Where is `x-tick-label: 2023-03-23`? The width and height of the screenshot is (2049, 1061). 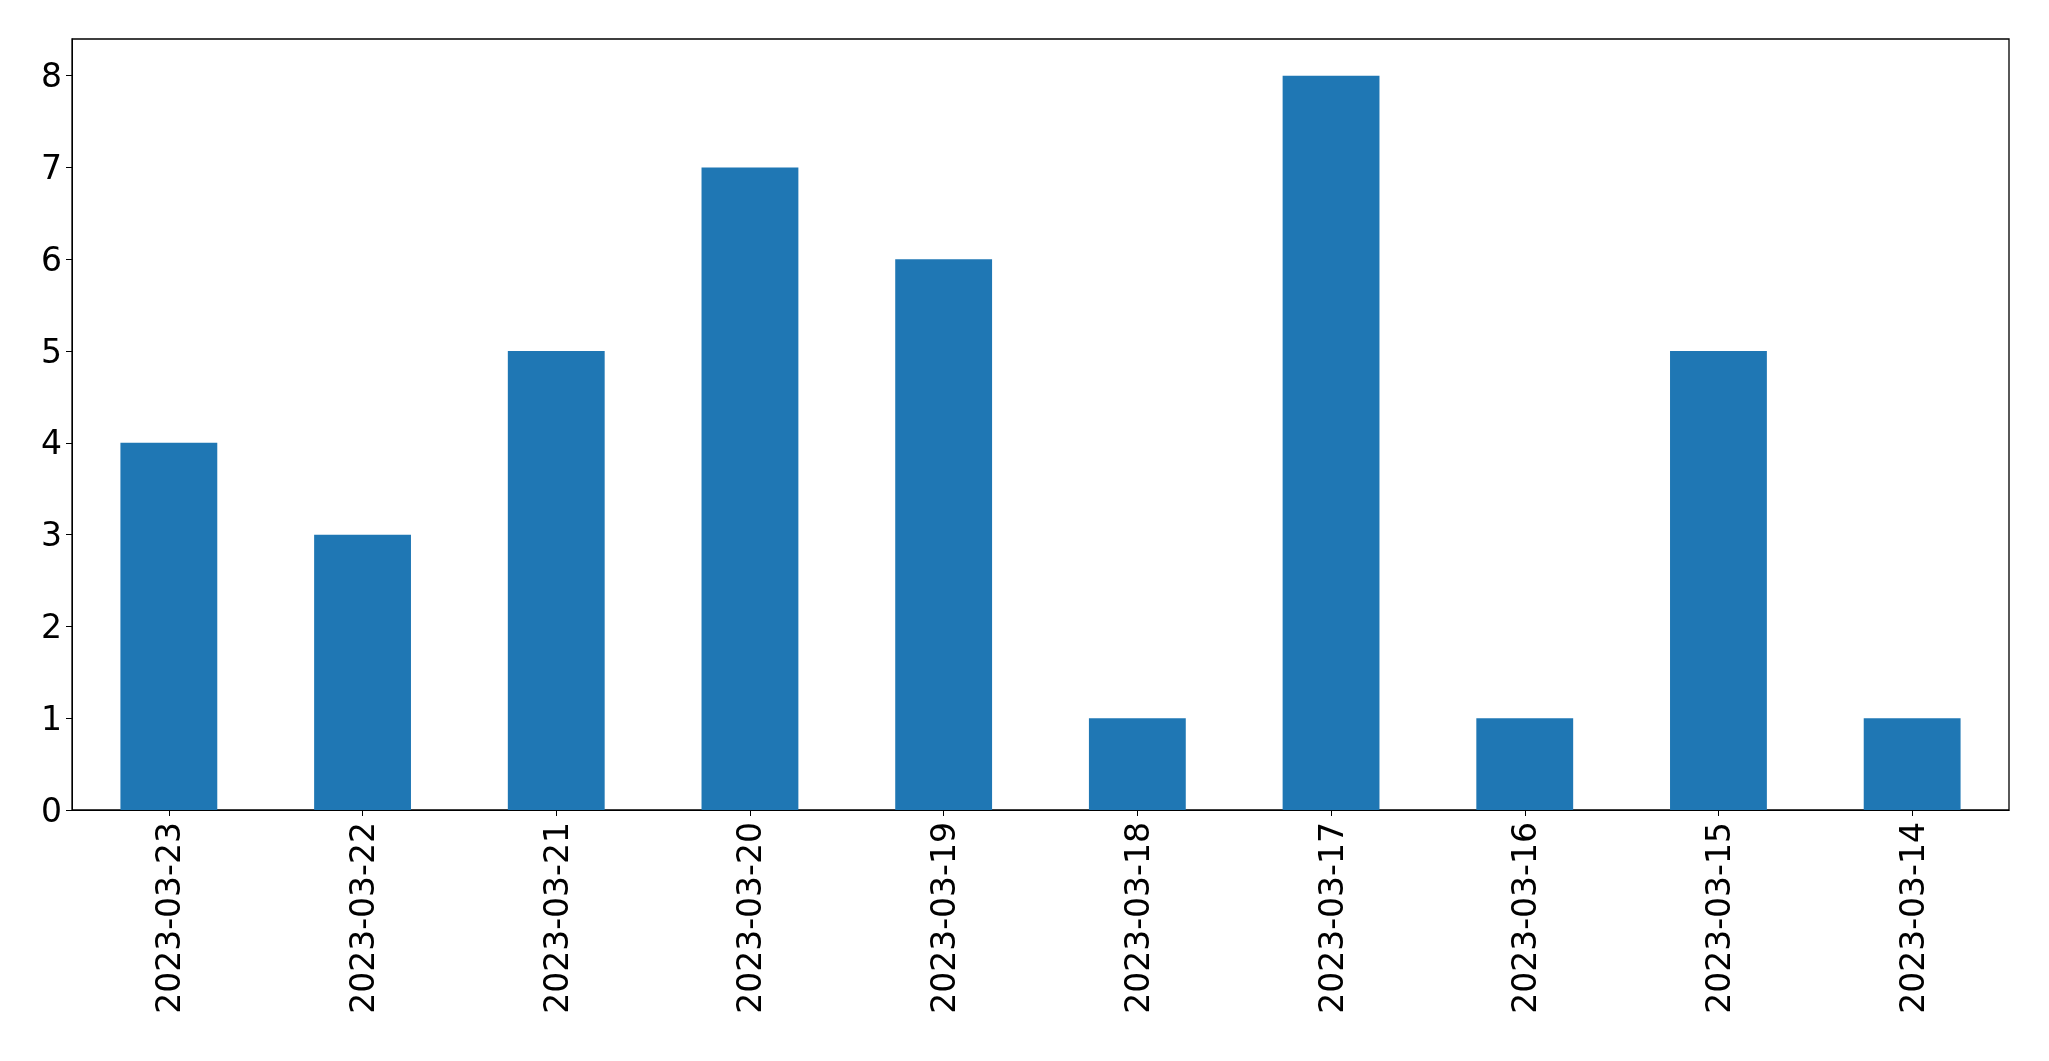
x-tick-label: 2023-03-23 is located at coordinates (169, 918).